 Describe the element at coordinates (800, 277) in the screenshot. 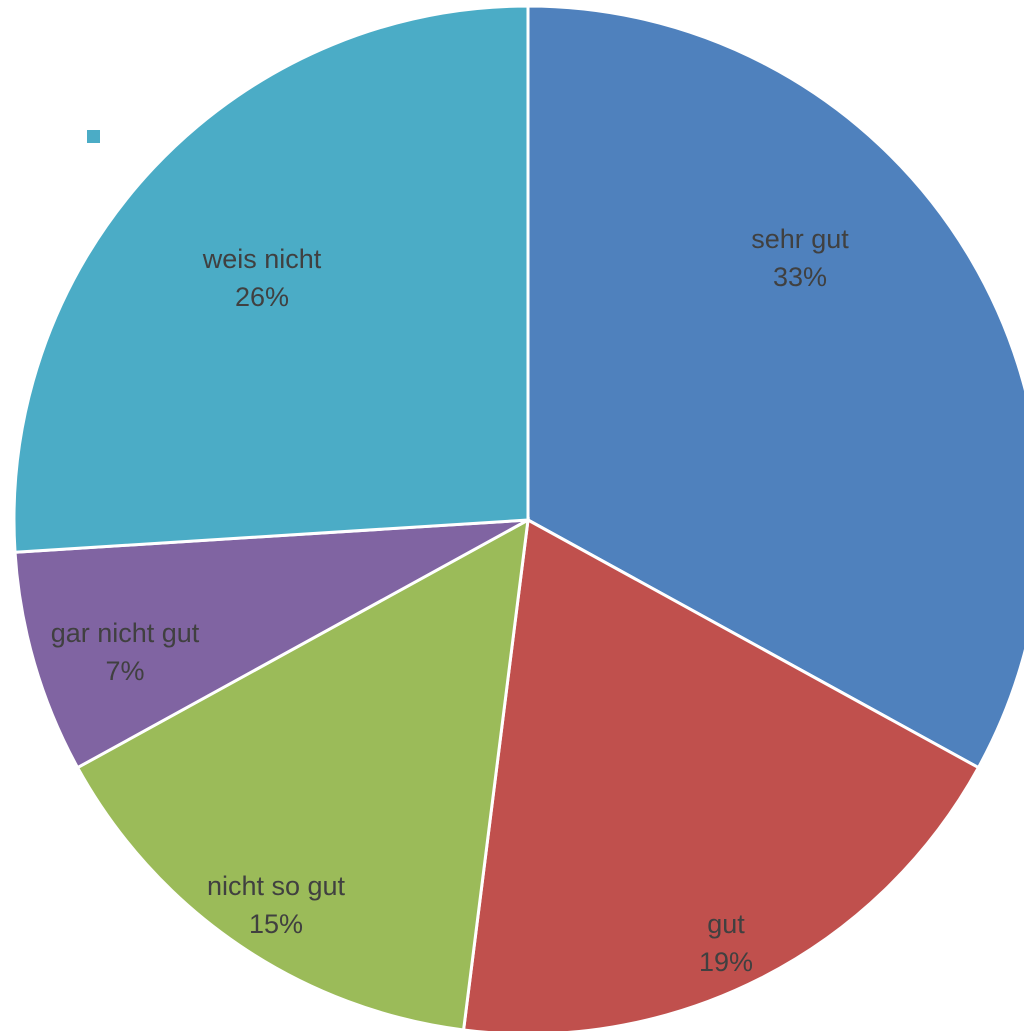

I see `slice-percent-label: 33%` at that location.